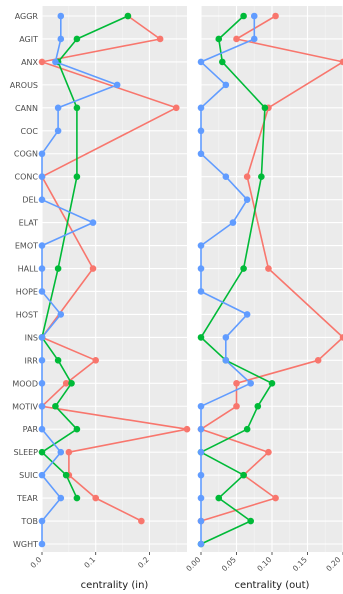  Describe the element at coordinates (31, 337) in the screenshot. I see `category-label-ins: INS` at that location.